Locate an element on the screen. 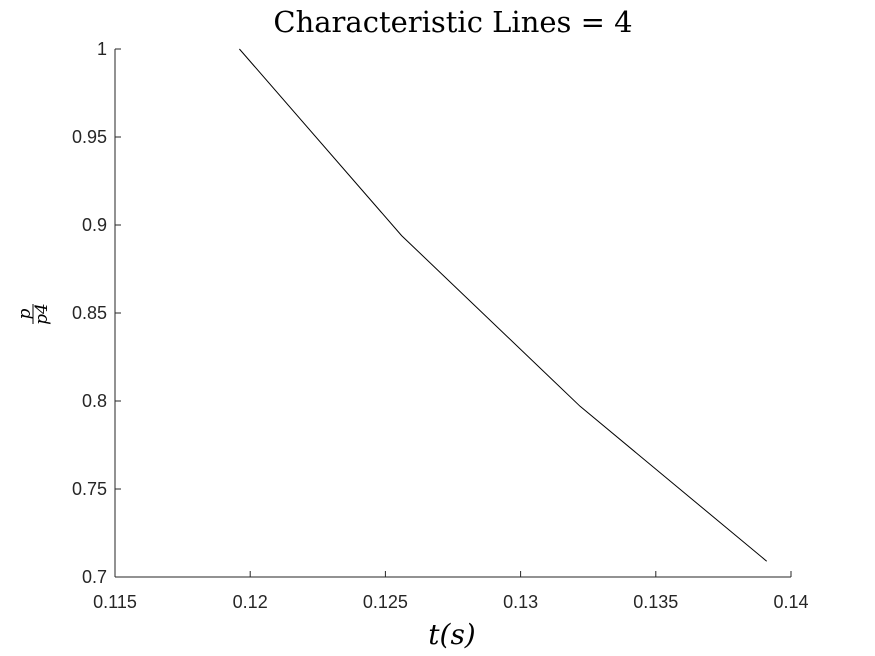  x-tick-label: 0.125 is located at coordinates (385, 602).